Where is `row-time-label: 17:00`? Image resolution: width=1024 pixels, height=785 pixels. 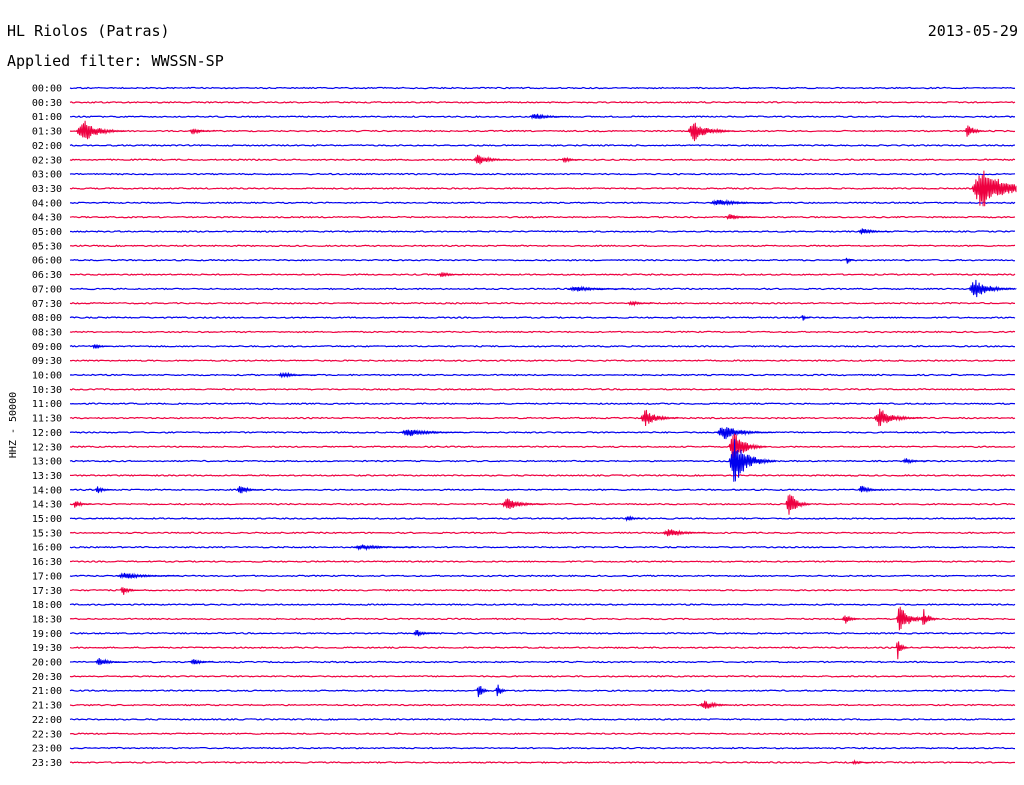
row-time-label: 17:00 is located at coordinates (47, 576).